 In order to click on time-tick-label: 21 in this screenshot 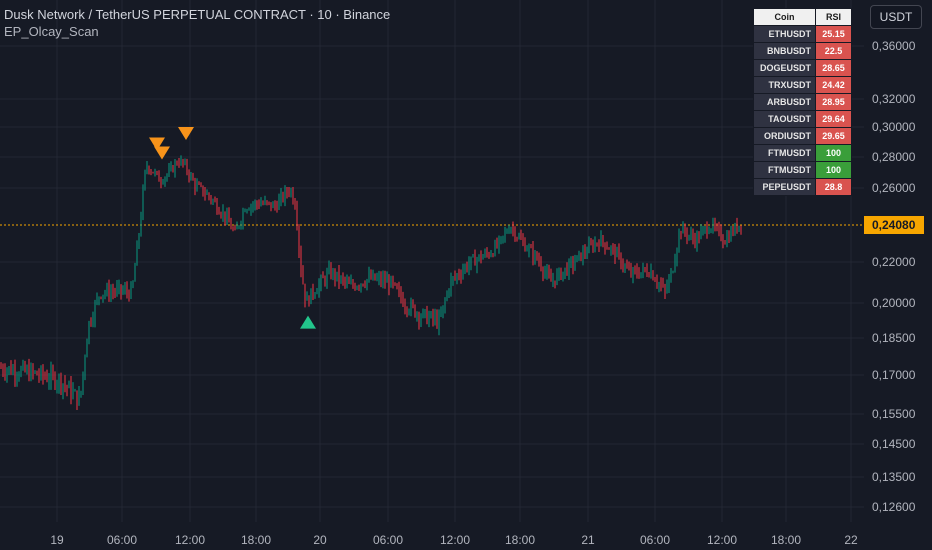, I will do `click(588, 540)`.